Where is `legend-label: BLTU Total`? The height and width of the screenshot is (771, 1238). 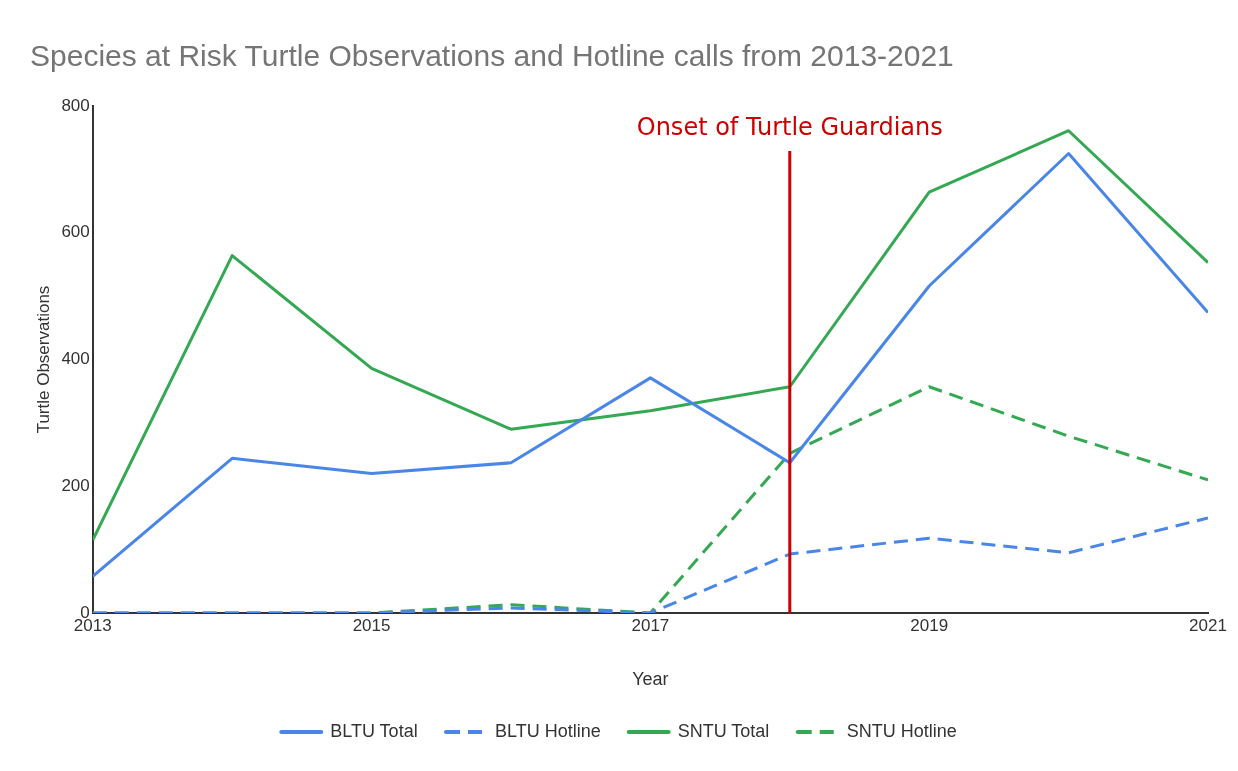 legend-label: BLTU Total is located at coordinates (374, 730).